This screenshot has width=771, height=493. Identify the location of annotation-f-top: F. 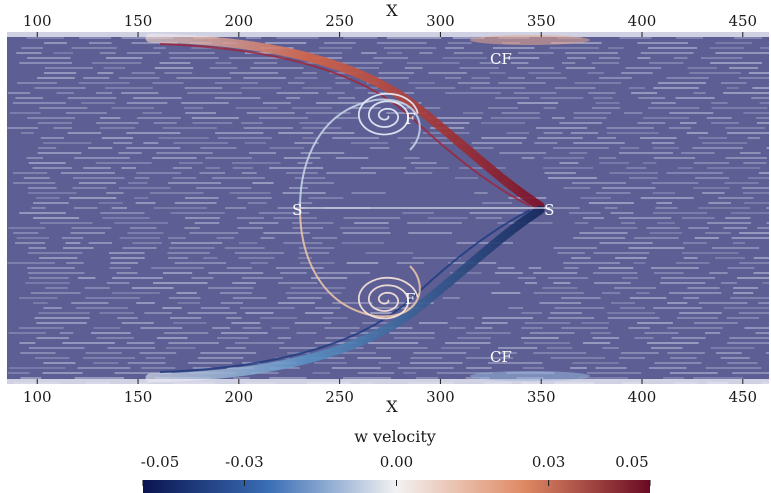
(410, 119).